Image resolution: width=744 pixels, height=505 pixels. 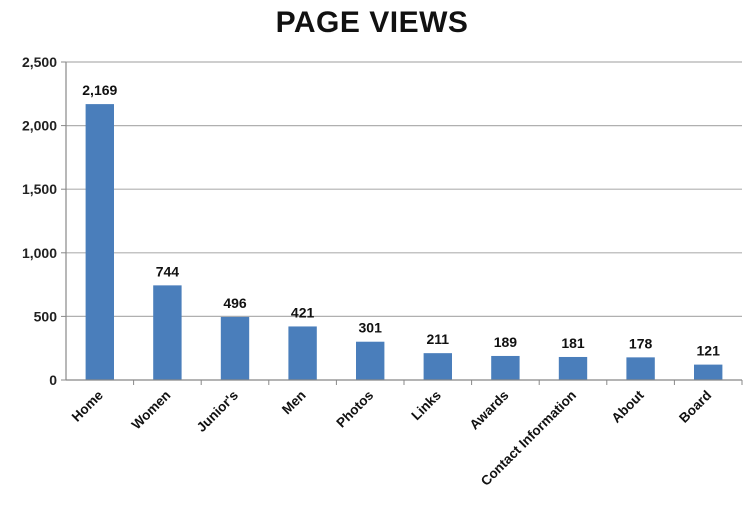 What do you see at coordinates (39, 62) in the screenshot?
I see `y-tick-label: 2,500` at bounding box center [39, 62].